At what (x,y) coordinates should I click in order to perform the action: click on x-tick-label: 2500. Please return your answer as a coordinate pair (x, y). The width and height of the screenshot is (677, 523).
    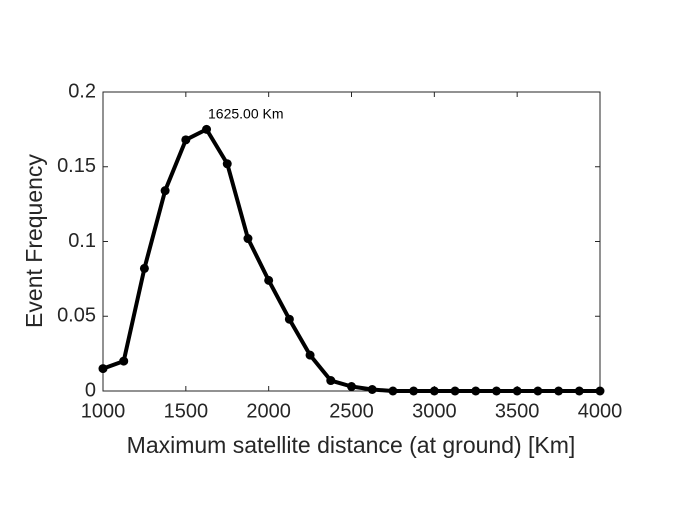
    Looking at the image, I should click on (351, 411).